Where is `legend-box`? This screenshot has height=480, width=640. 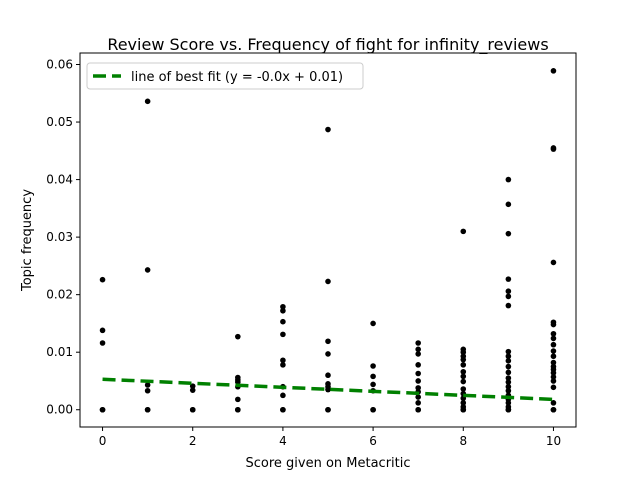 legend-box is located at coordinates (225, 76).